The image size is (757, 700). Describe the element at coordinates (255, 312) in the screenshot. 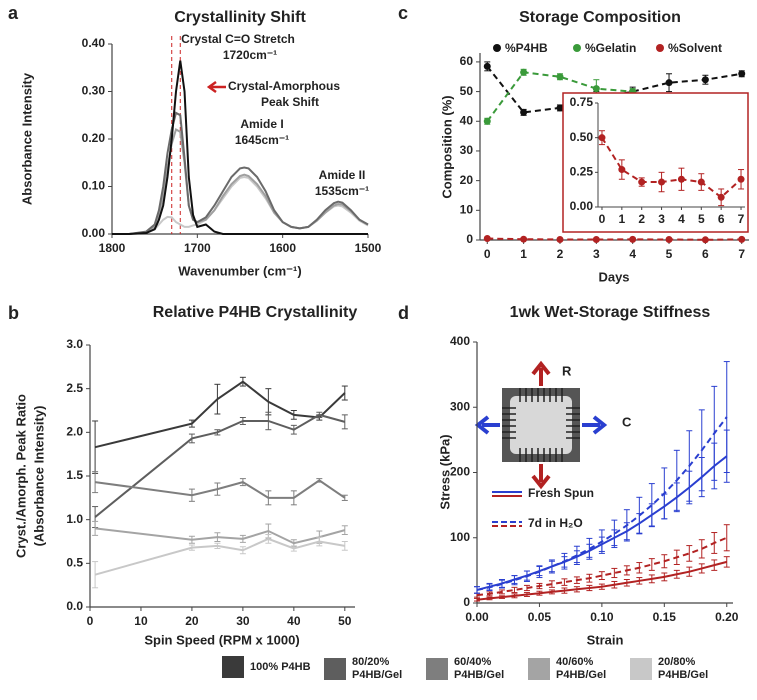

I see `chart-title: Relative P4HB Crystallinity` at that location.